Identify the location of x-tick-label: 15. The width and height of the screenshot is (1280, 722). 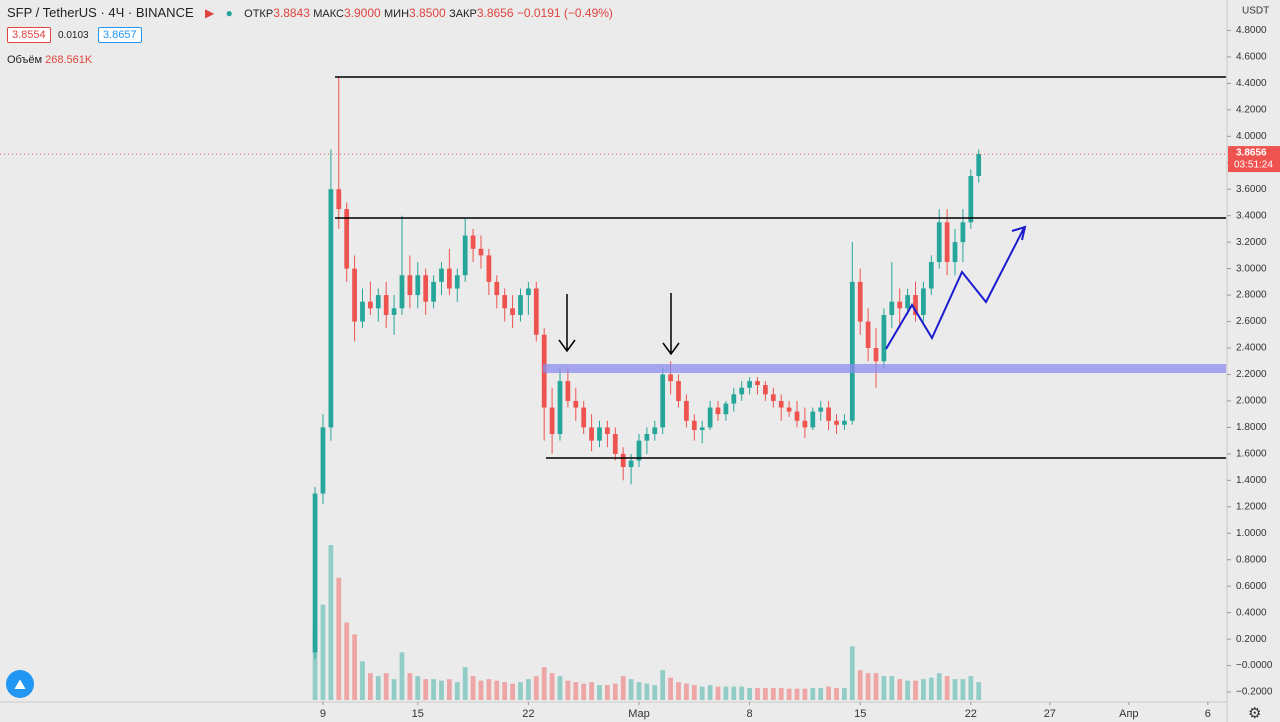
(860, 714).